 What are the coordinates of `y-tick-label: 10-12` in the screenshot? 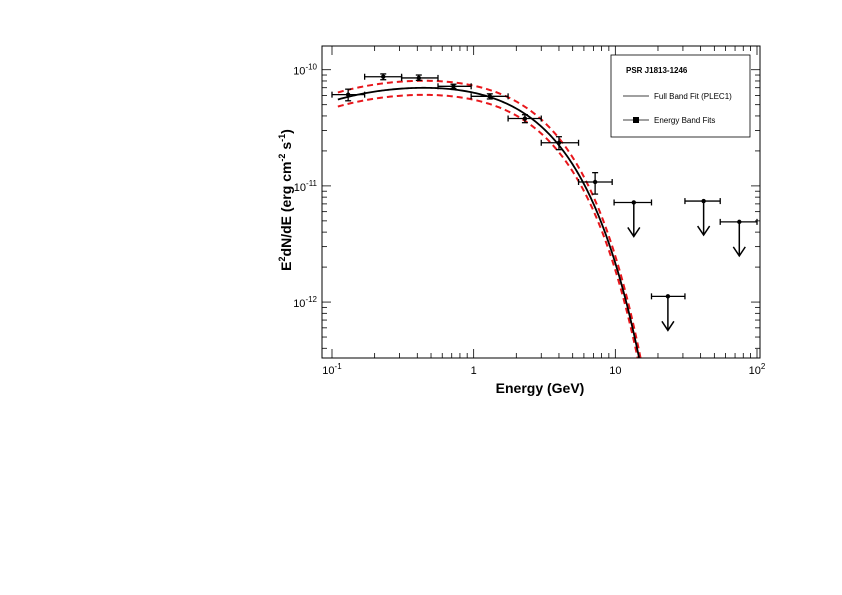 It's located at (305, 302).